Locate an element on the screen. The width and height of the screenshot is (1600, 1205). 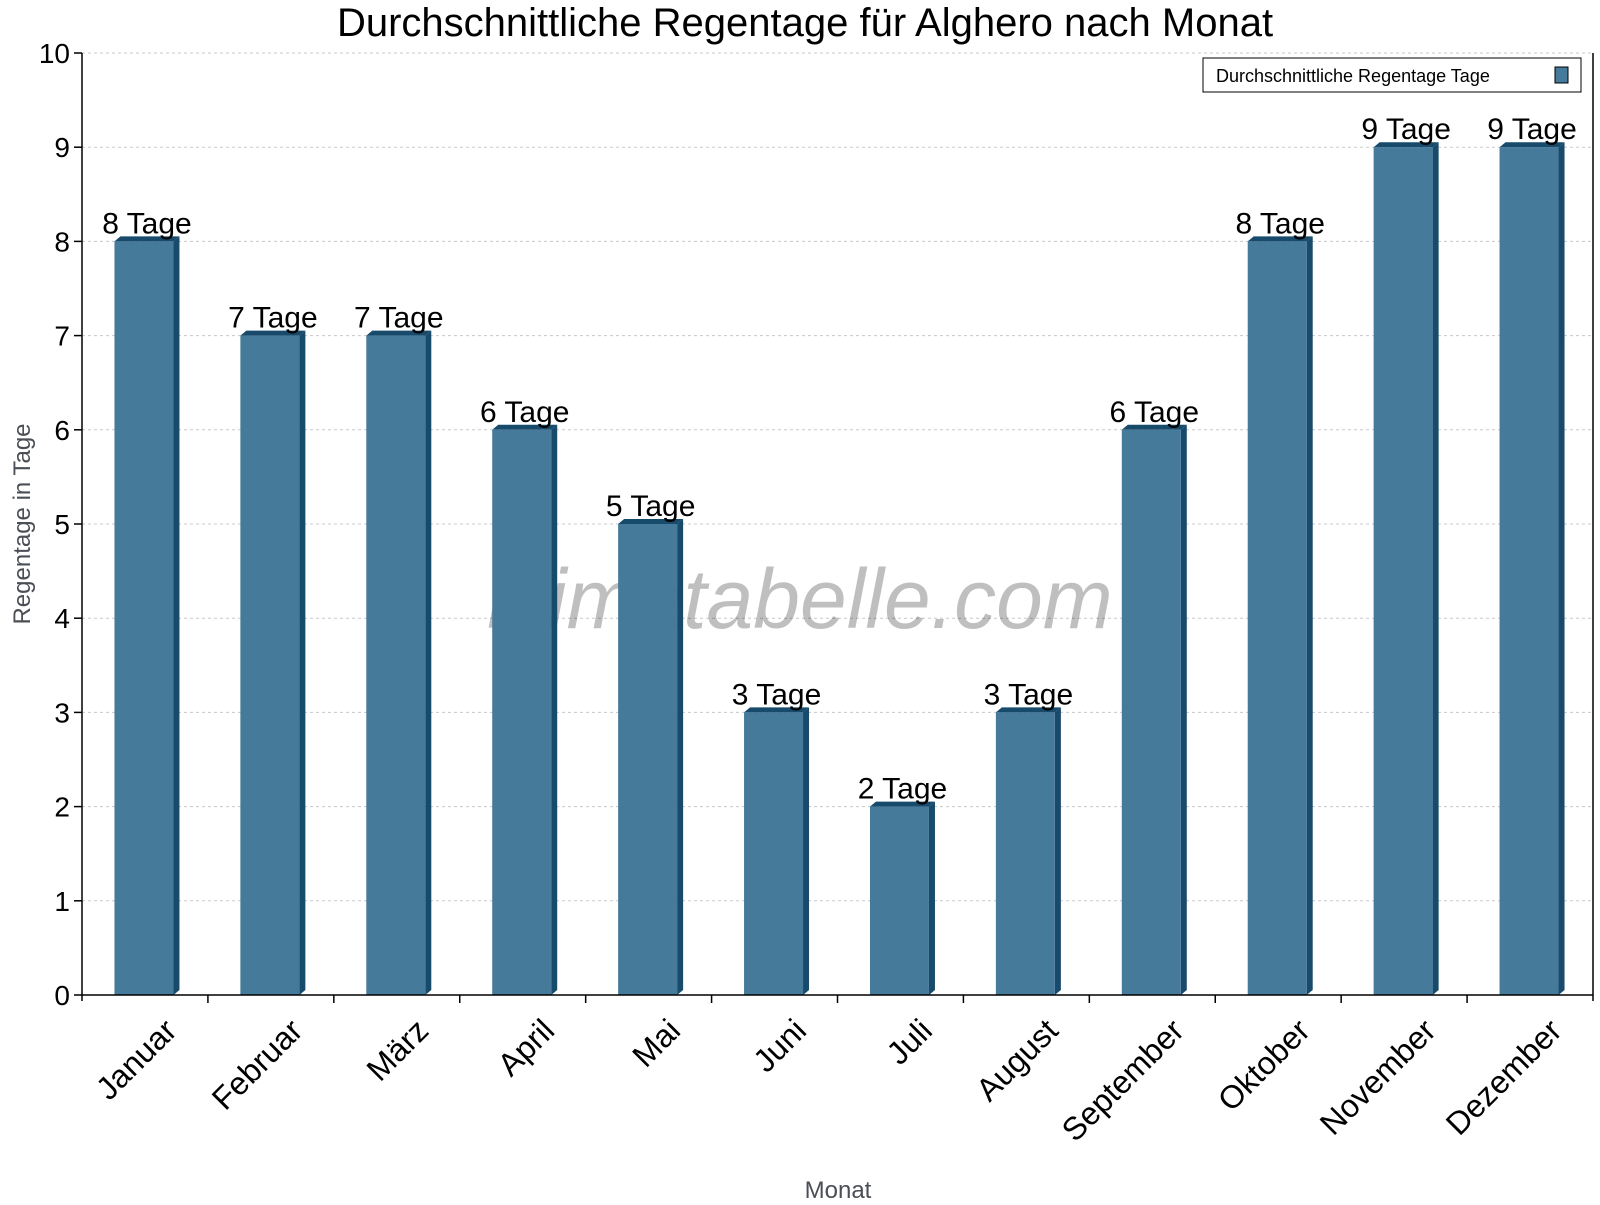
x-tick-label: Mai is located at coordinates (656, 1043).